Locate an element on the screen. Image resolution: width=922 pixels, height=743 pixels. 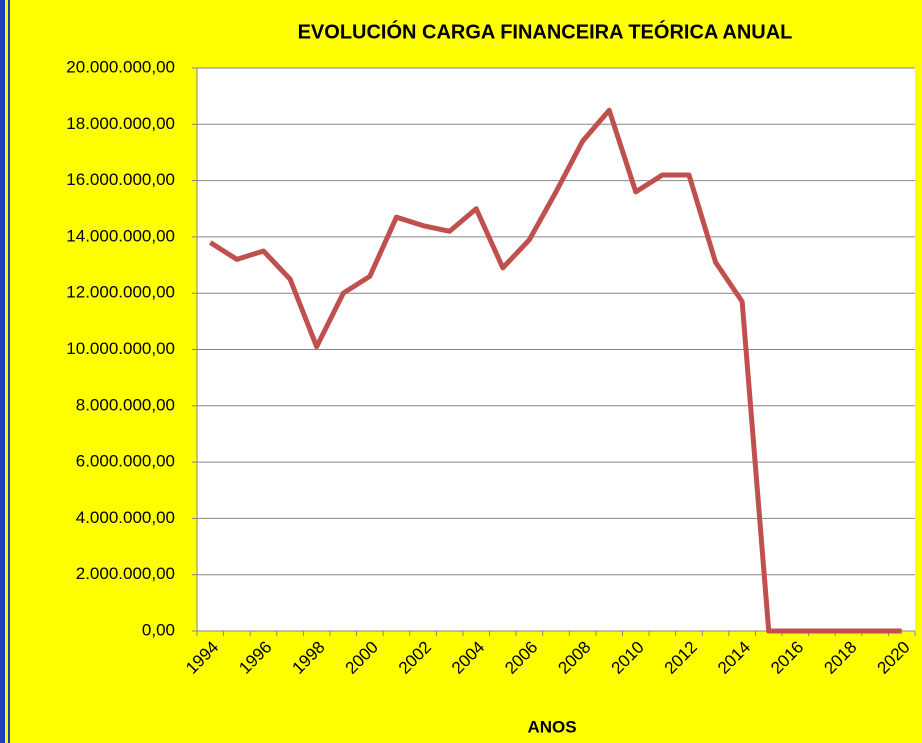
y-tick-label: 8.000.000,00 is located at coordinates (125, 404).